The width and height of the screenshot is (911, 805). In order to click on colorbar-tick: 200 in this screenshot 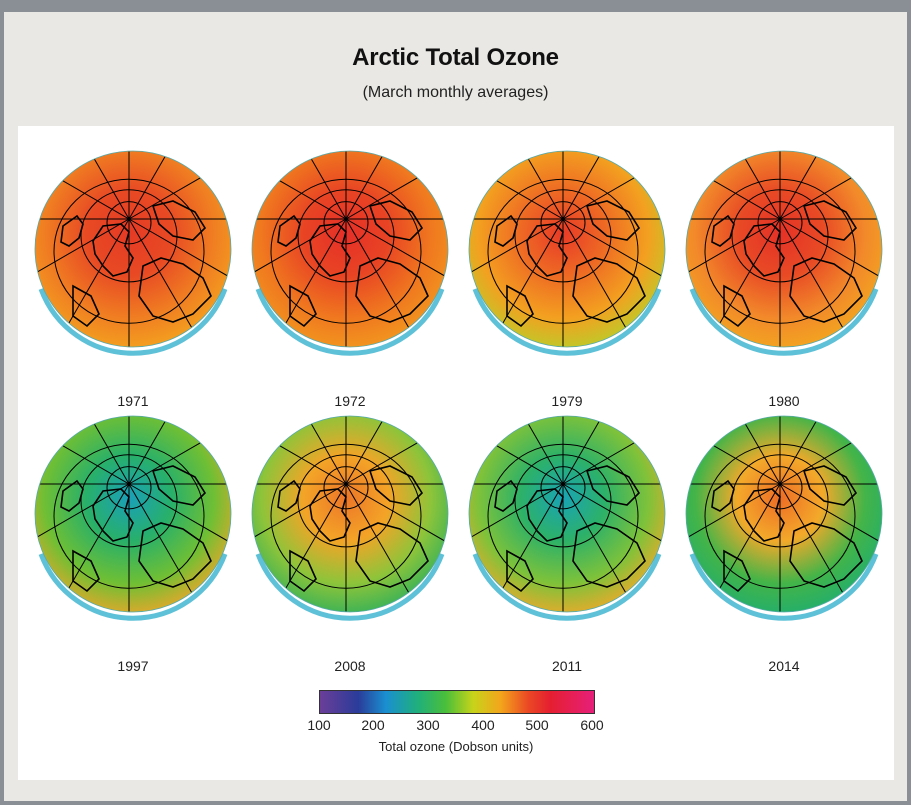, I will do `click(373, 725)`.